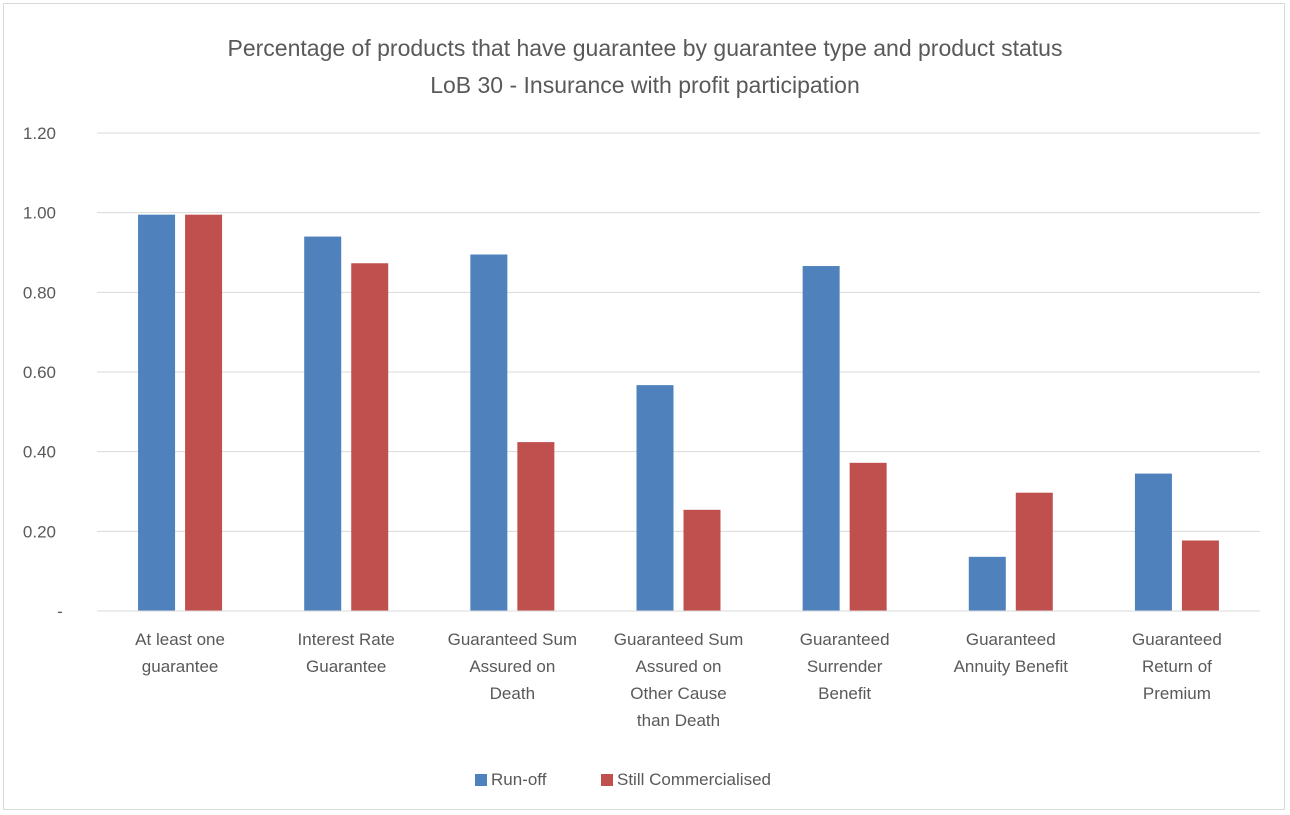 This screenshot has height=815, width=1290. I want to click on x-category-label: Guaranteed Annuity Benefit, so click(1011, 653).